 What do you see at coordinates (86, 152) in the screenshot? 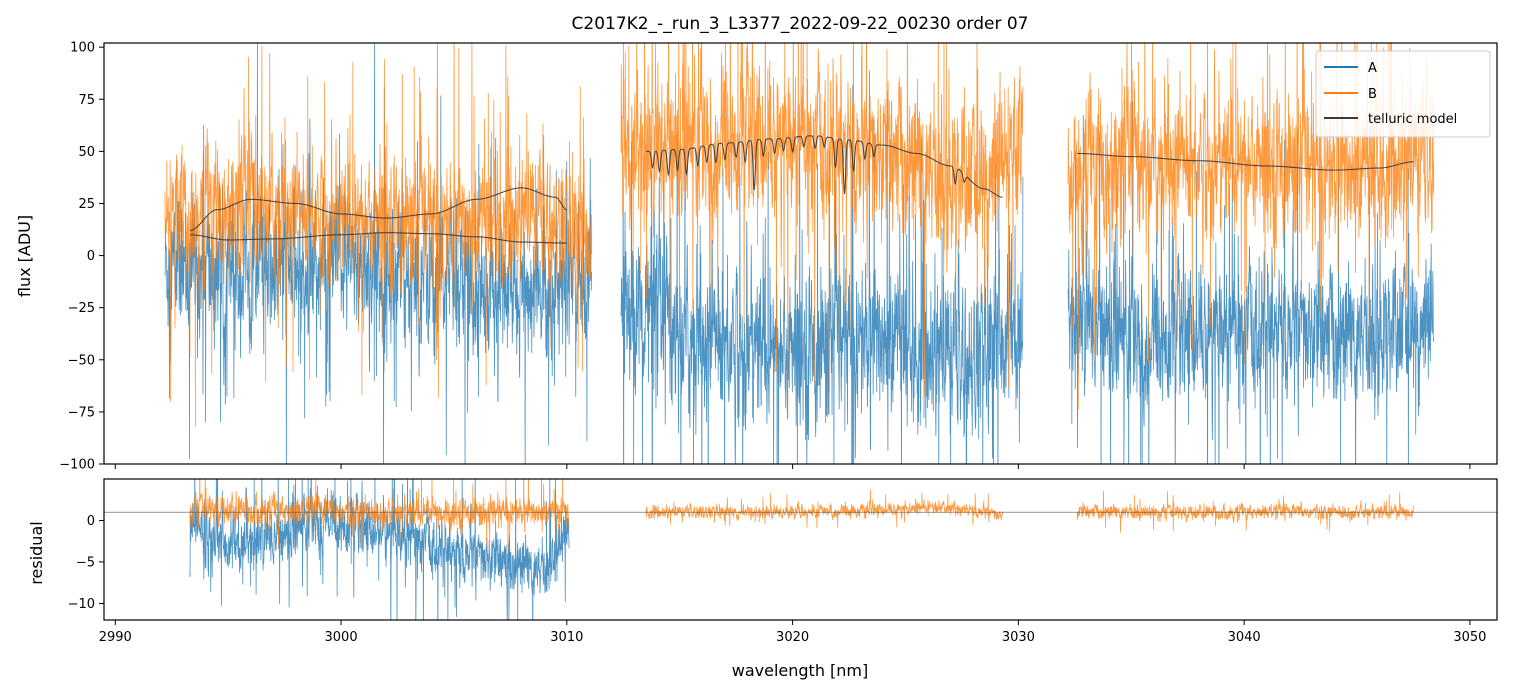
I see `main-y-tick-label: 50` at bounding box center [86, 152].